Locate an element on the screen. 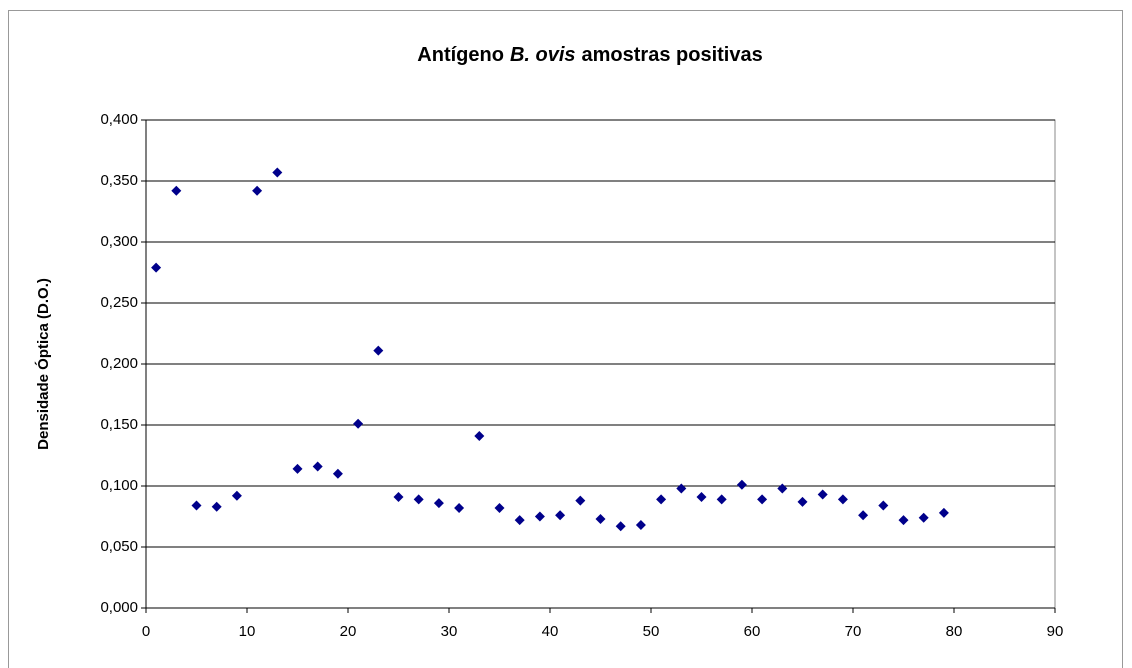 The image size is (1132, 668). y-tick-label: 0,400 is located at coordinates (119, 119).